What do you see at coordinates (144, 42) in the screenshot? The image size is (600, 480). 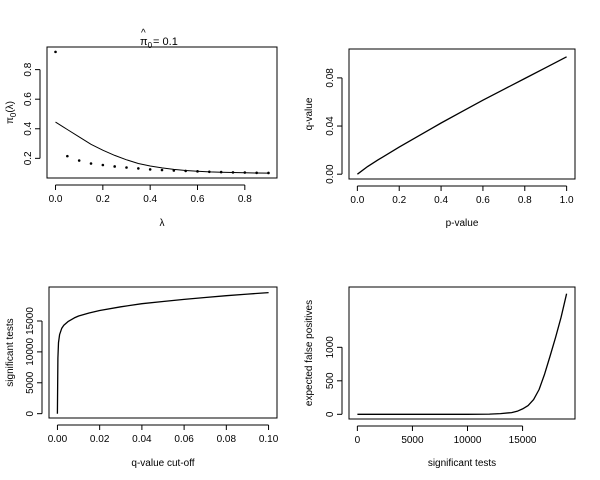 I see `title-symbol: π` at bounding box center [144, 42].